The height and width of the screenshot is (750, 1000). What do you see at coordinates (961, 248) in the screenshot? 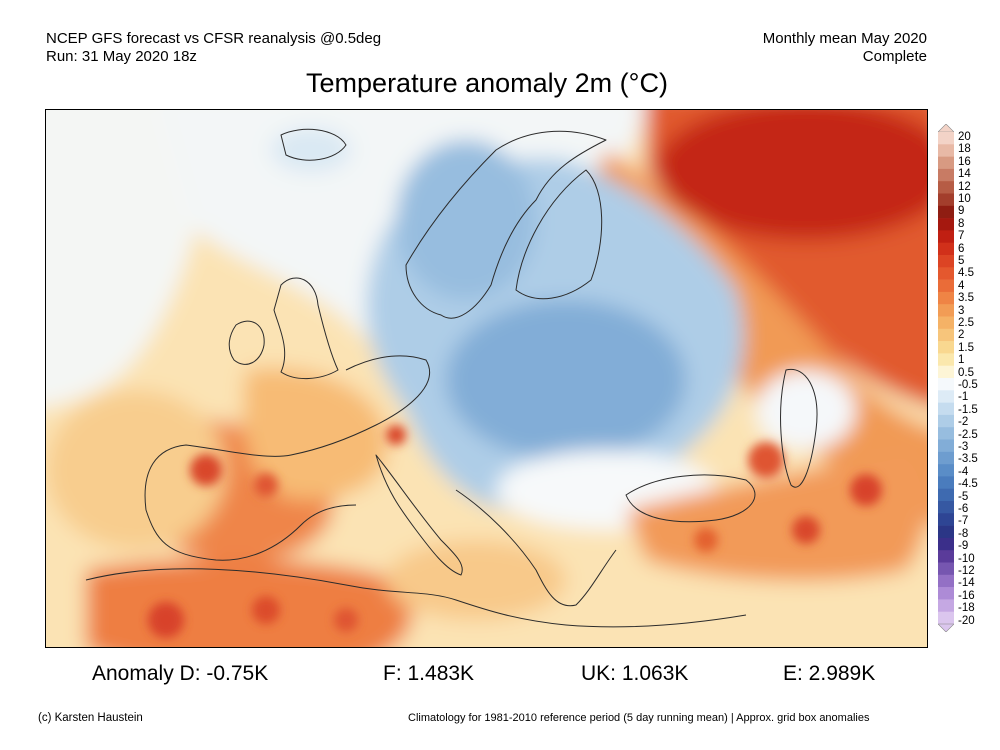
I see `colorbar-tick-label: 6` at bounding box center [961, 248].